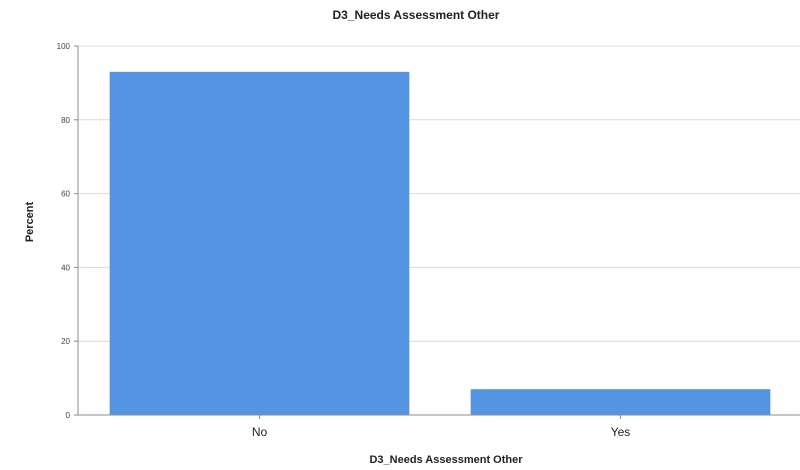  What do you see at coordinates (446, 460) in the screenshot?
I see `x-axis-label: D3_Needs Assessment Other` at bounding box center [446, 460].